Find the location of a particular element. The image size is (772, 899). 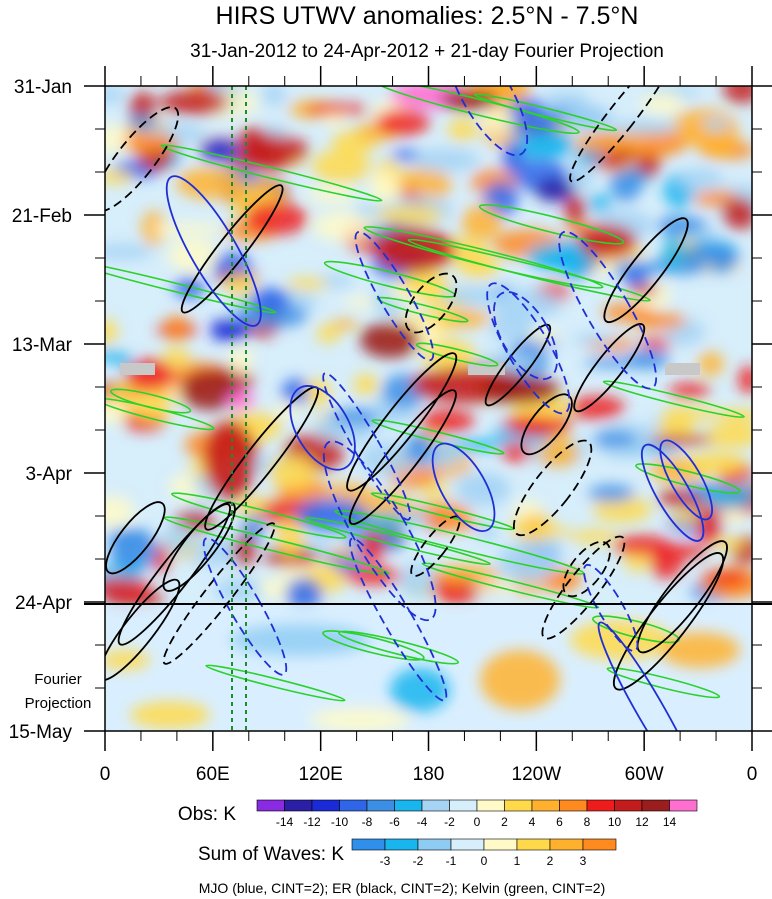

obs-colorbar-label: -4 is located at coordinates (422, 822).